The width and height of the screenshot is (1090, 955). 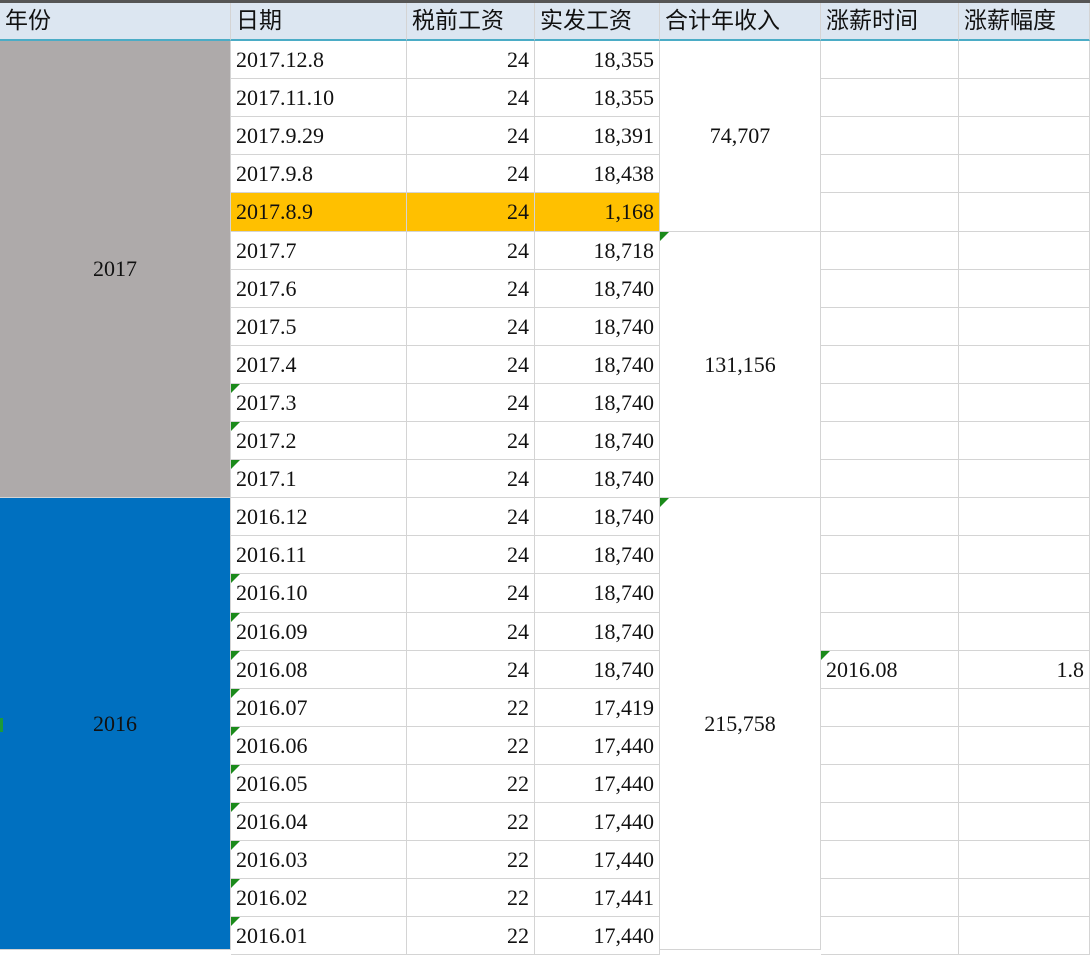 I want to click on net-salary-cell: 18,355, so click(x=597, y=98).